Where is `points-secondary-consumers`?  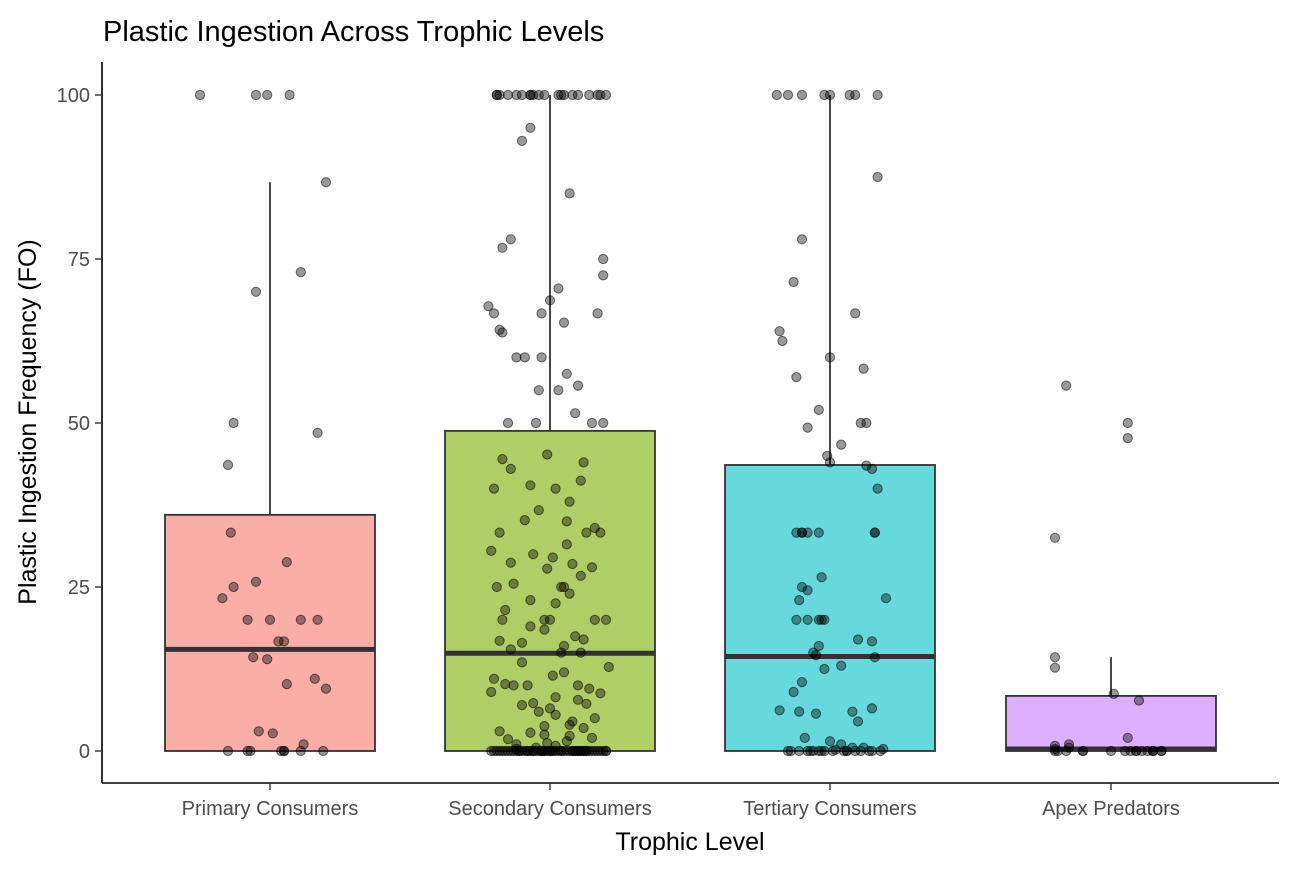 points-secondary-consumers is located at coordinates (548, 423).